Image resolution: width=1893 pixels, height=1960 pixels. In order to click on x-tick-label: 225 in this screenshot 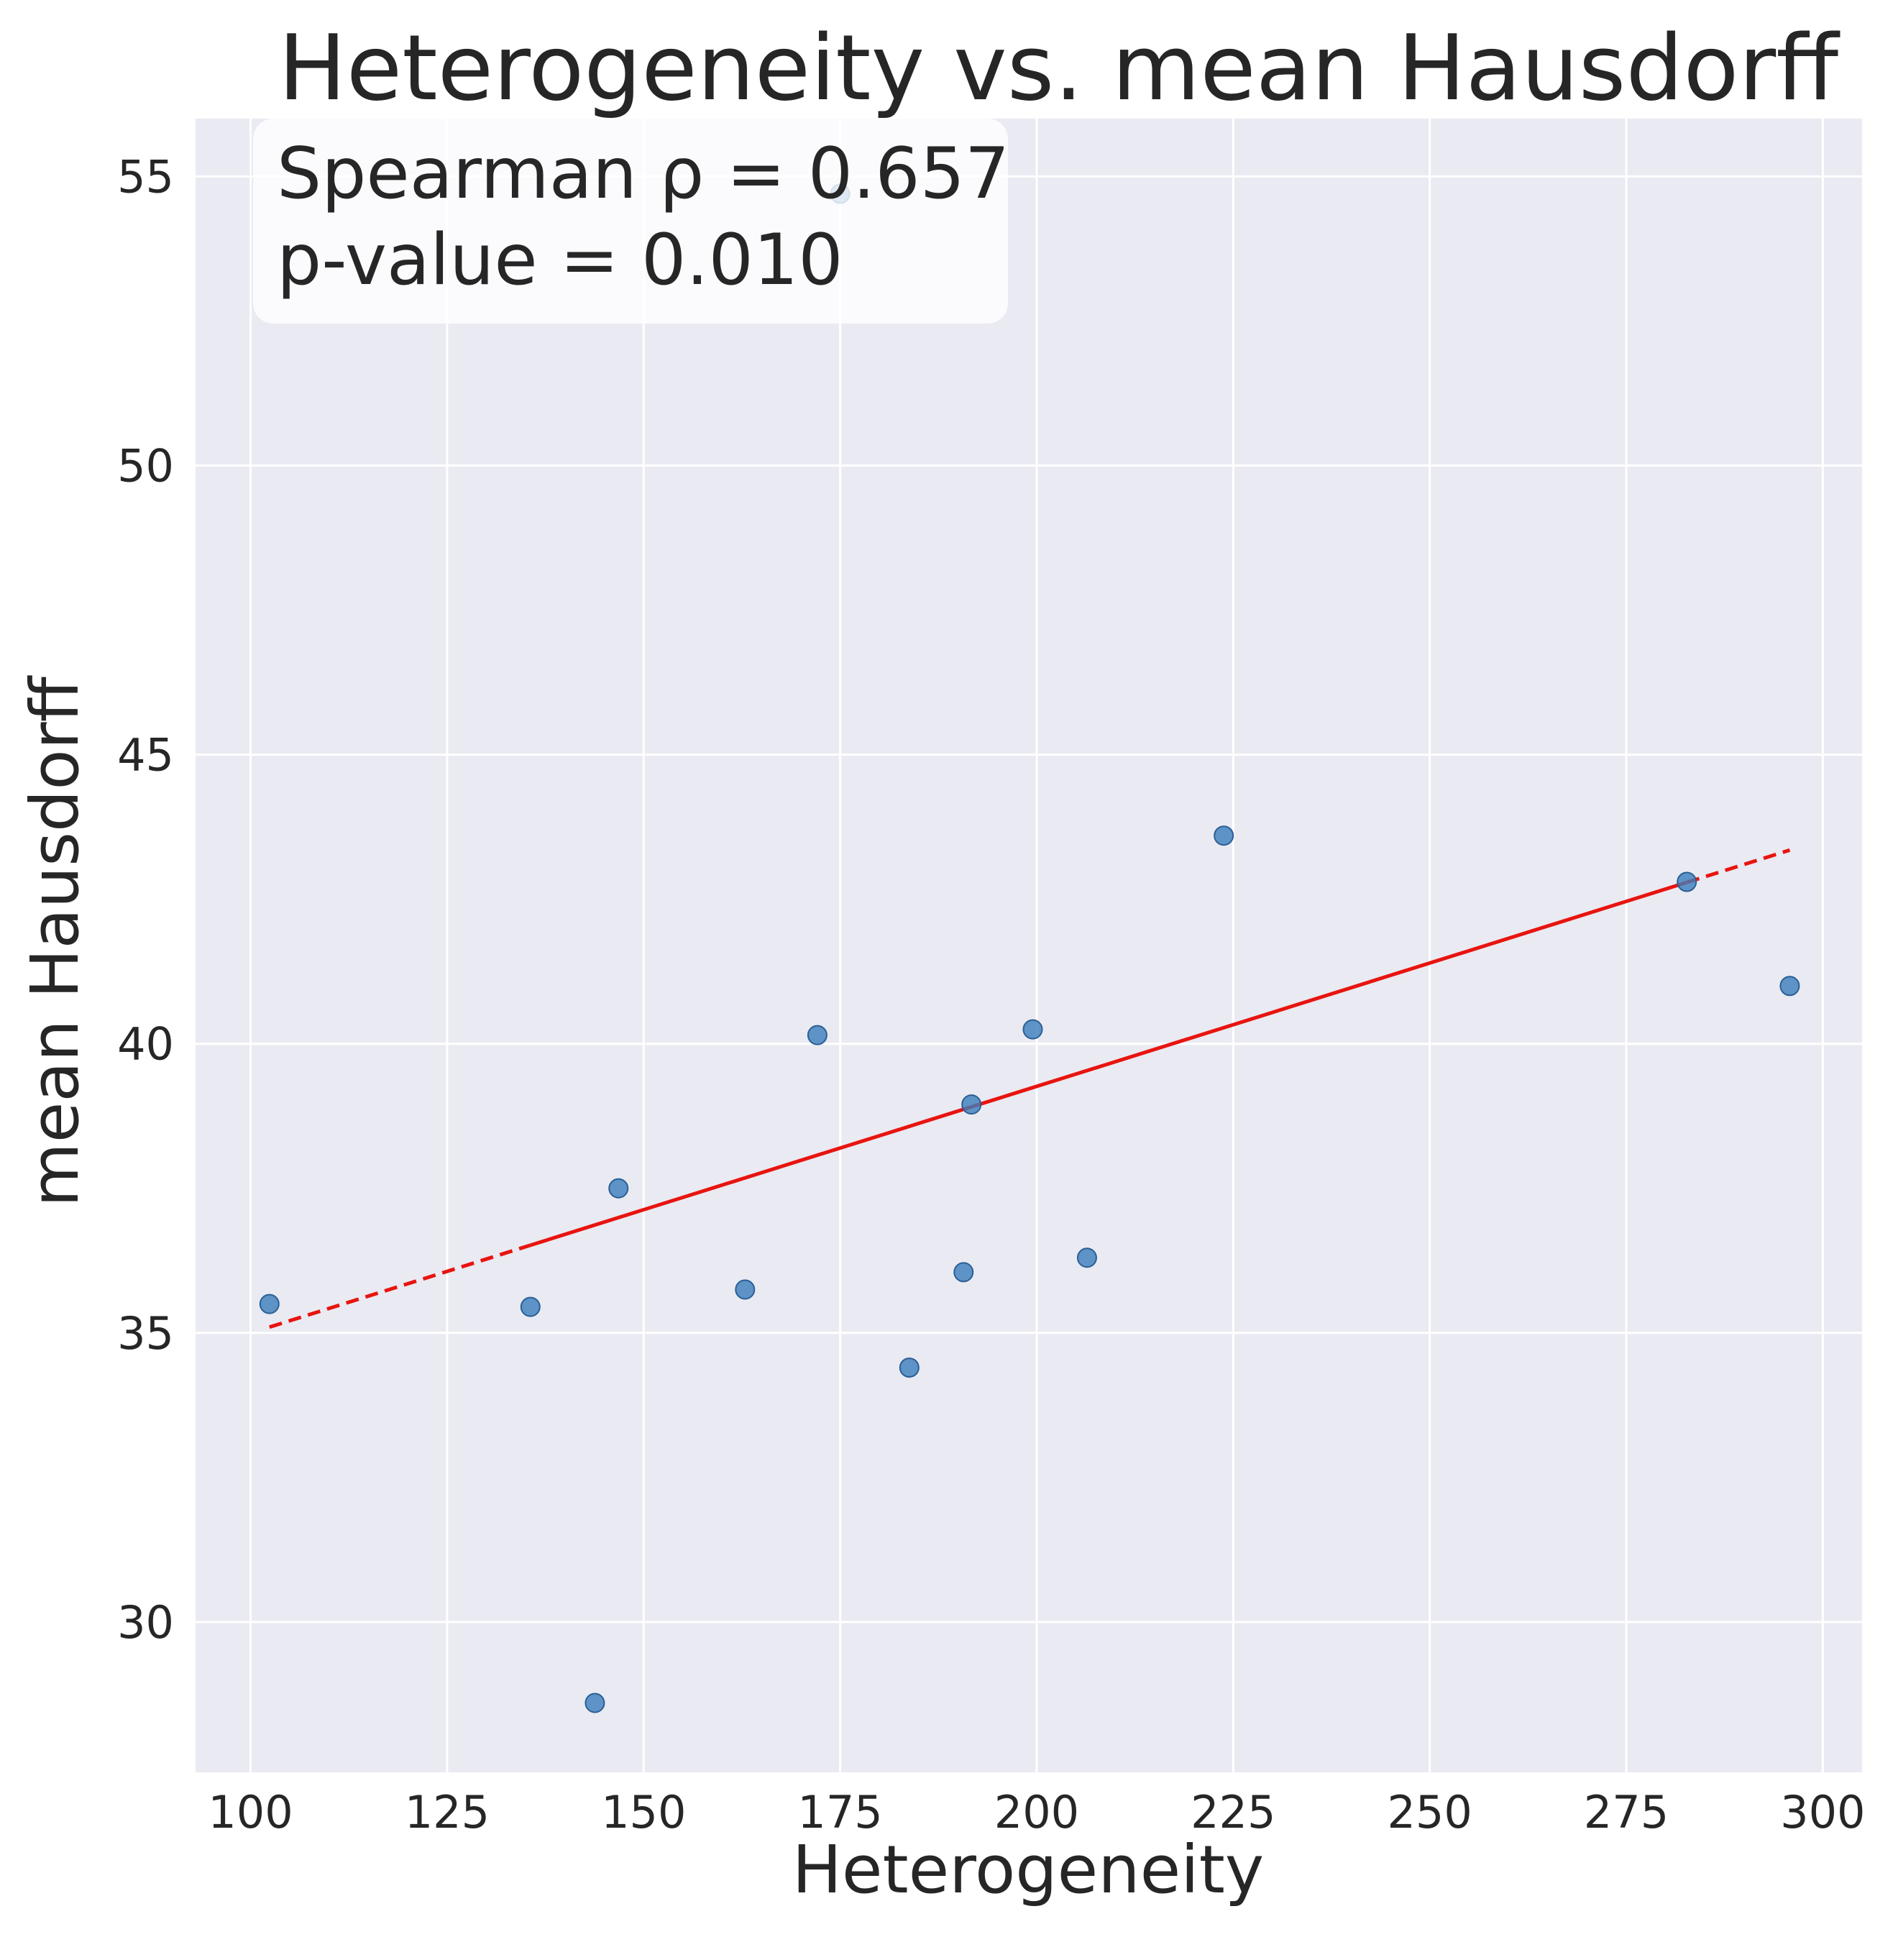, I will do `click(1233, 1812)`.